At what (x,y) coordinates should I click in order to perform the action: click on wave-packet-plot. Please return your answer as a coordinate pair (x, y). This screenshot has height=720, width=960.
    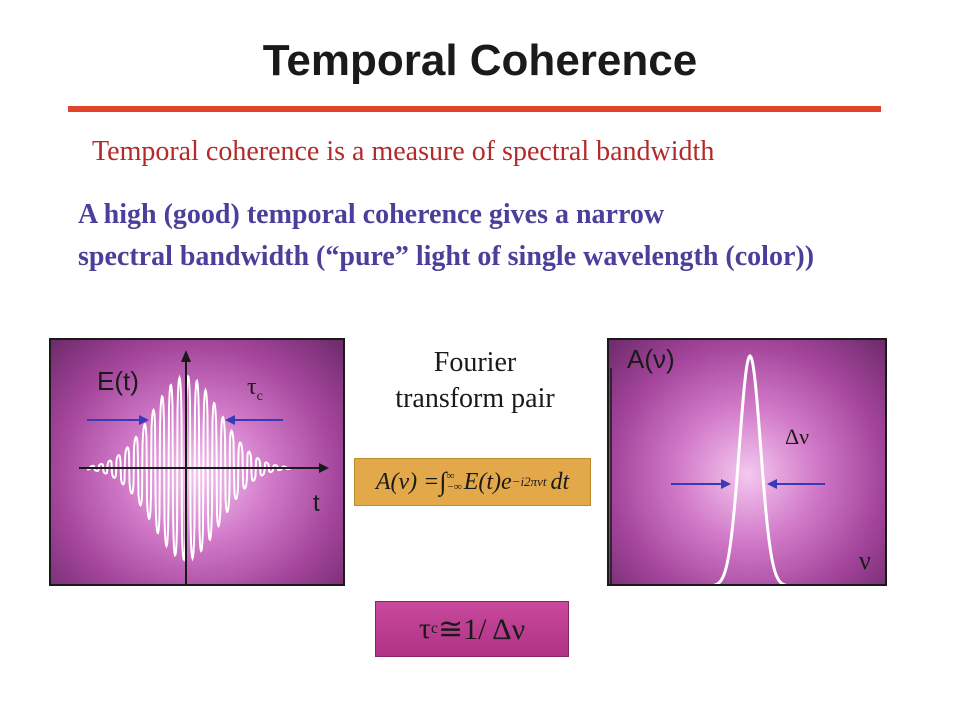
    Looking at the image, I should click on (204, 467).